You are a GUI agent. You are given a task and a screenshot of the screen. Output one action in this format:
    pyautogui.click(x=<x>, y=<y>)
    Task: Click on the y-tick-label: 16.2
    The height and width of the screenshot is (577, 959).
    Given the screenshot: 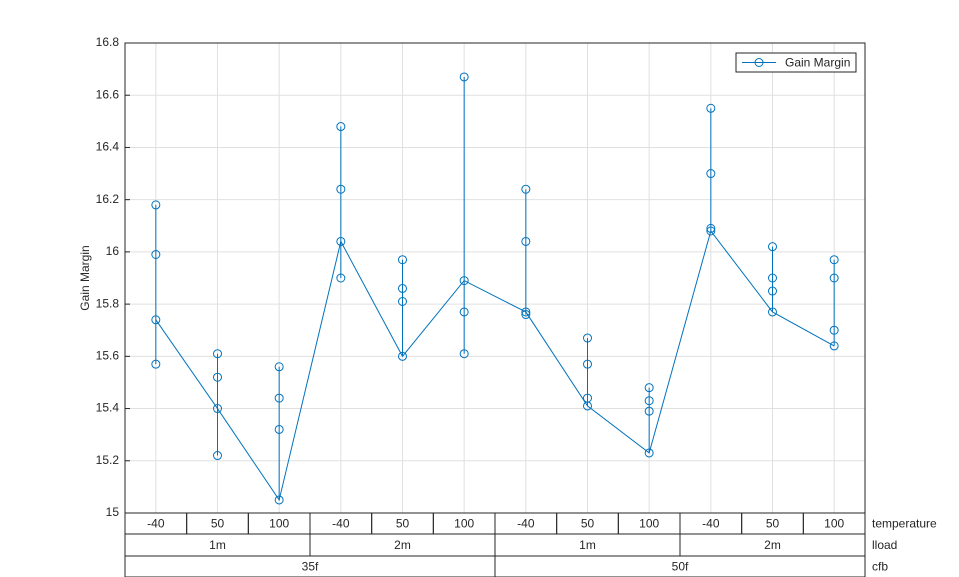 What is the action you would take?
    pyautogui.click(x=108, y=199)
    